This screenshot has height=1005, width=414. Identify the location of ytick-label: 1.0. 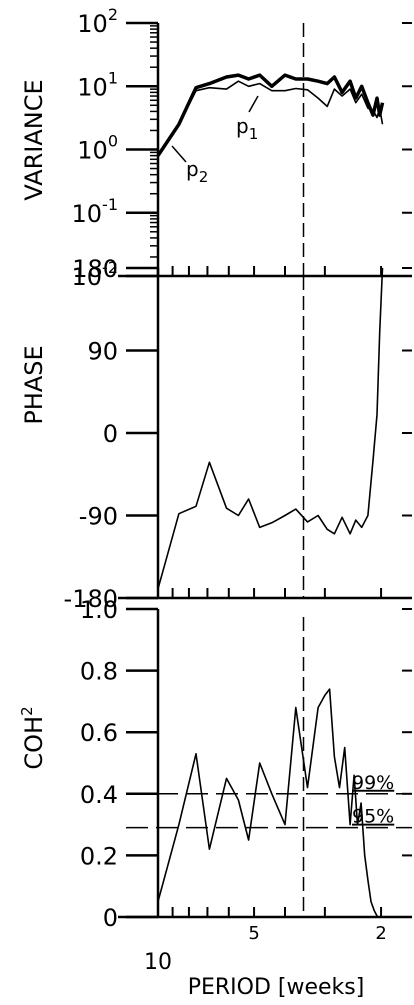
(99, 610).